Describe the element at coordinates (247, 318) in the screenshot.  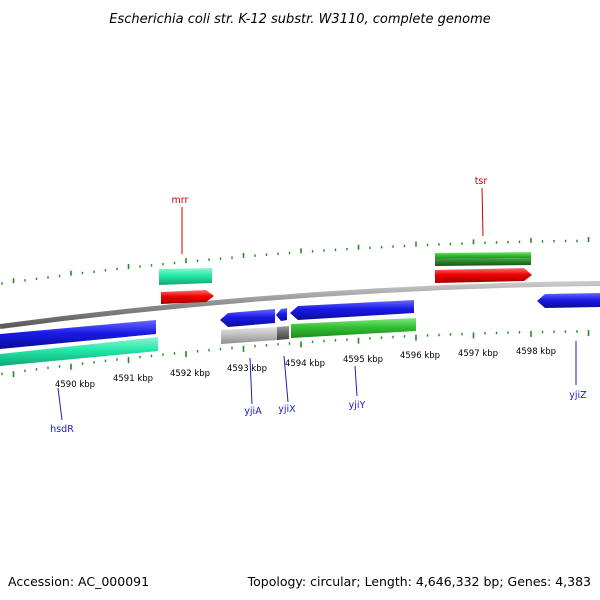
I see `gene-yjiA-arrow` at that location.